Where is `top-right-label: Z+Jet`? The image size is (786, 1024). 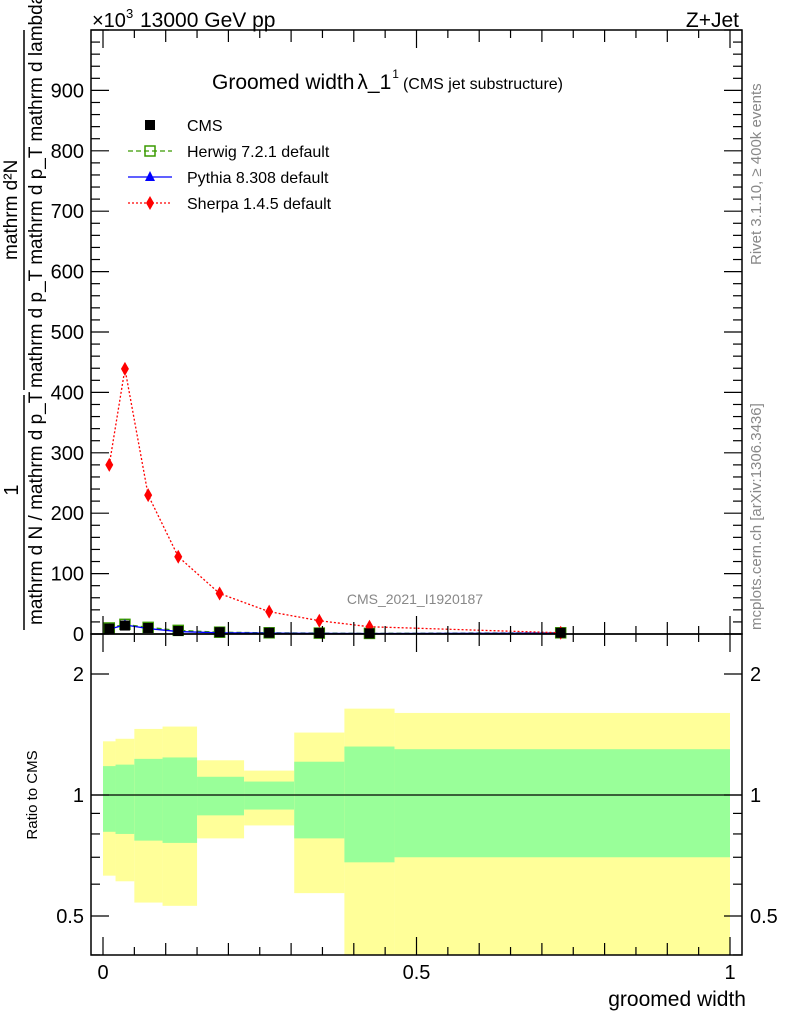
top-right-label: Z+Jet is located at coordinates (712, 20).